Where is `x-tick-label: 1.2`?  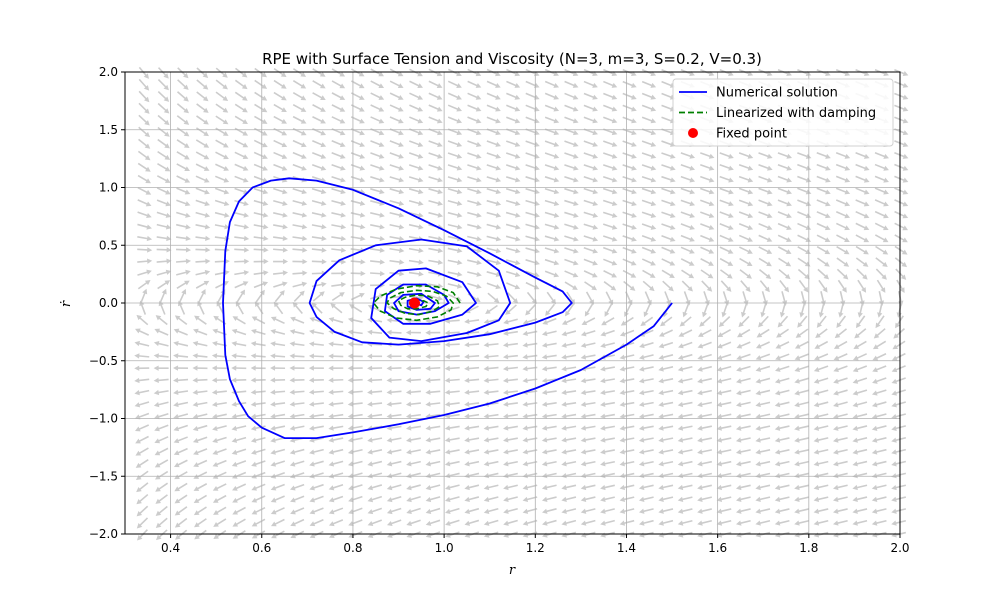 x-tick-label: 1.2 is located at coordinates (535, 548).